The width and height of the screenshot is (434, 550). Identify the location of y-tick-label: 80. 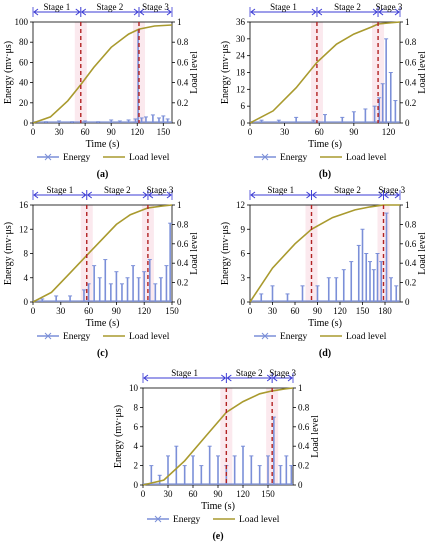
(24, 42).